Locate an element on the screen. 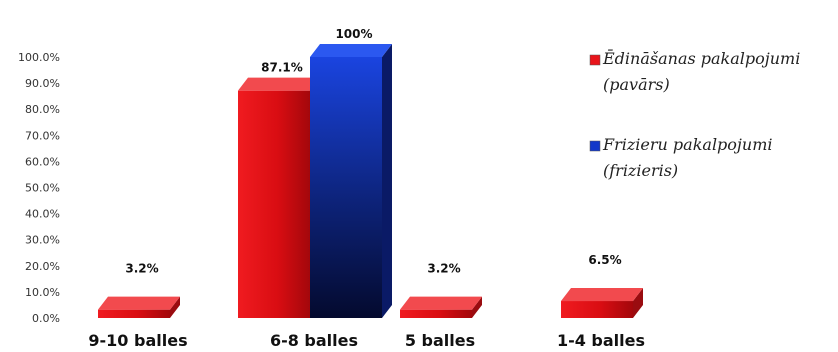 This screenshot has height=352, width=838. data-label: 100% is located at coordinates (353, 34).